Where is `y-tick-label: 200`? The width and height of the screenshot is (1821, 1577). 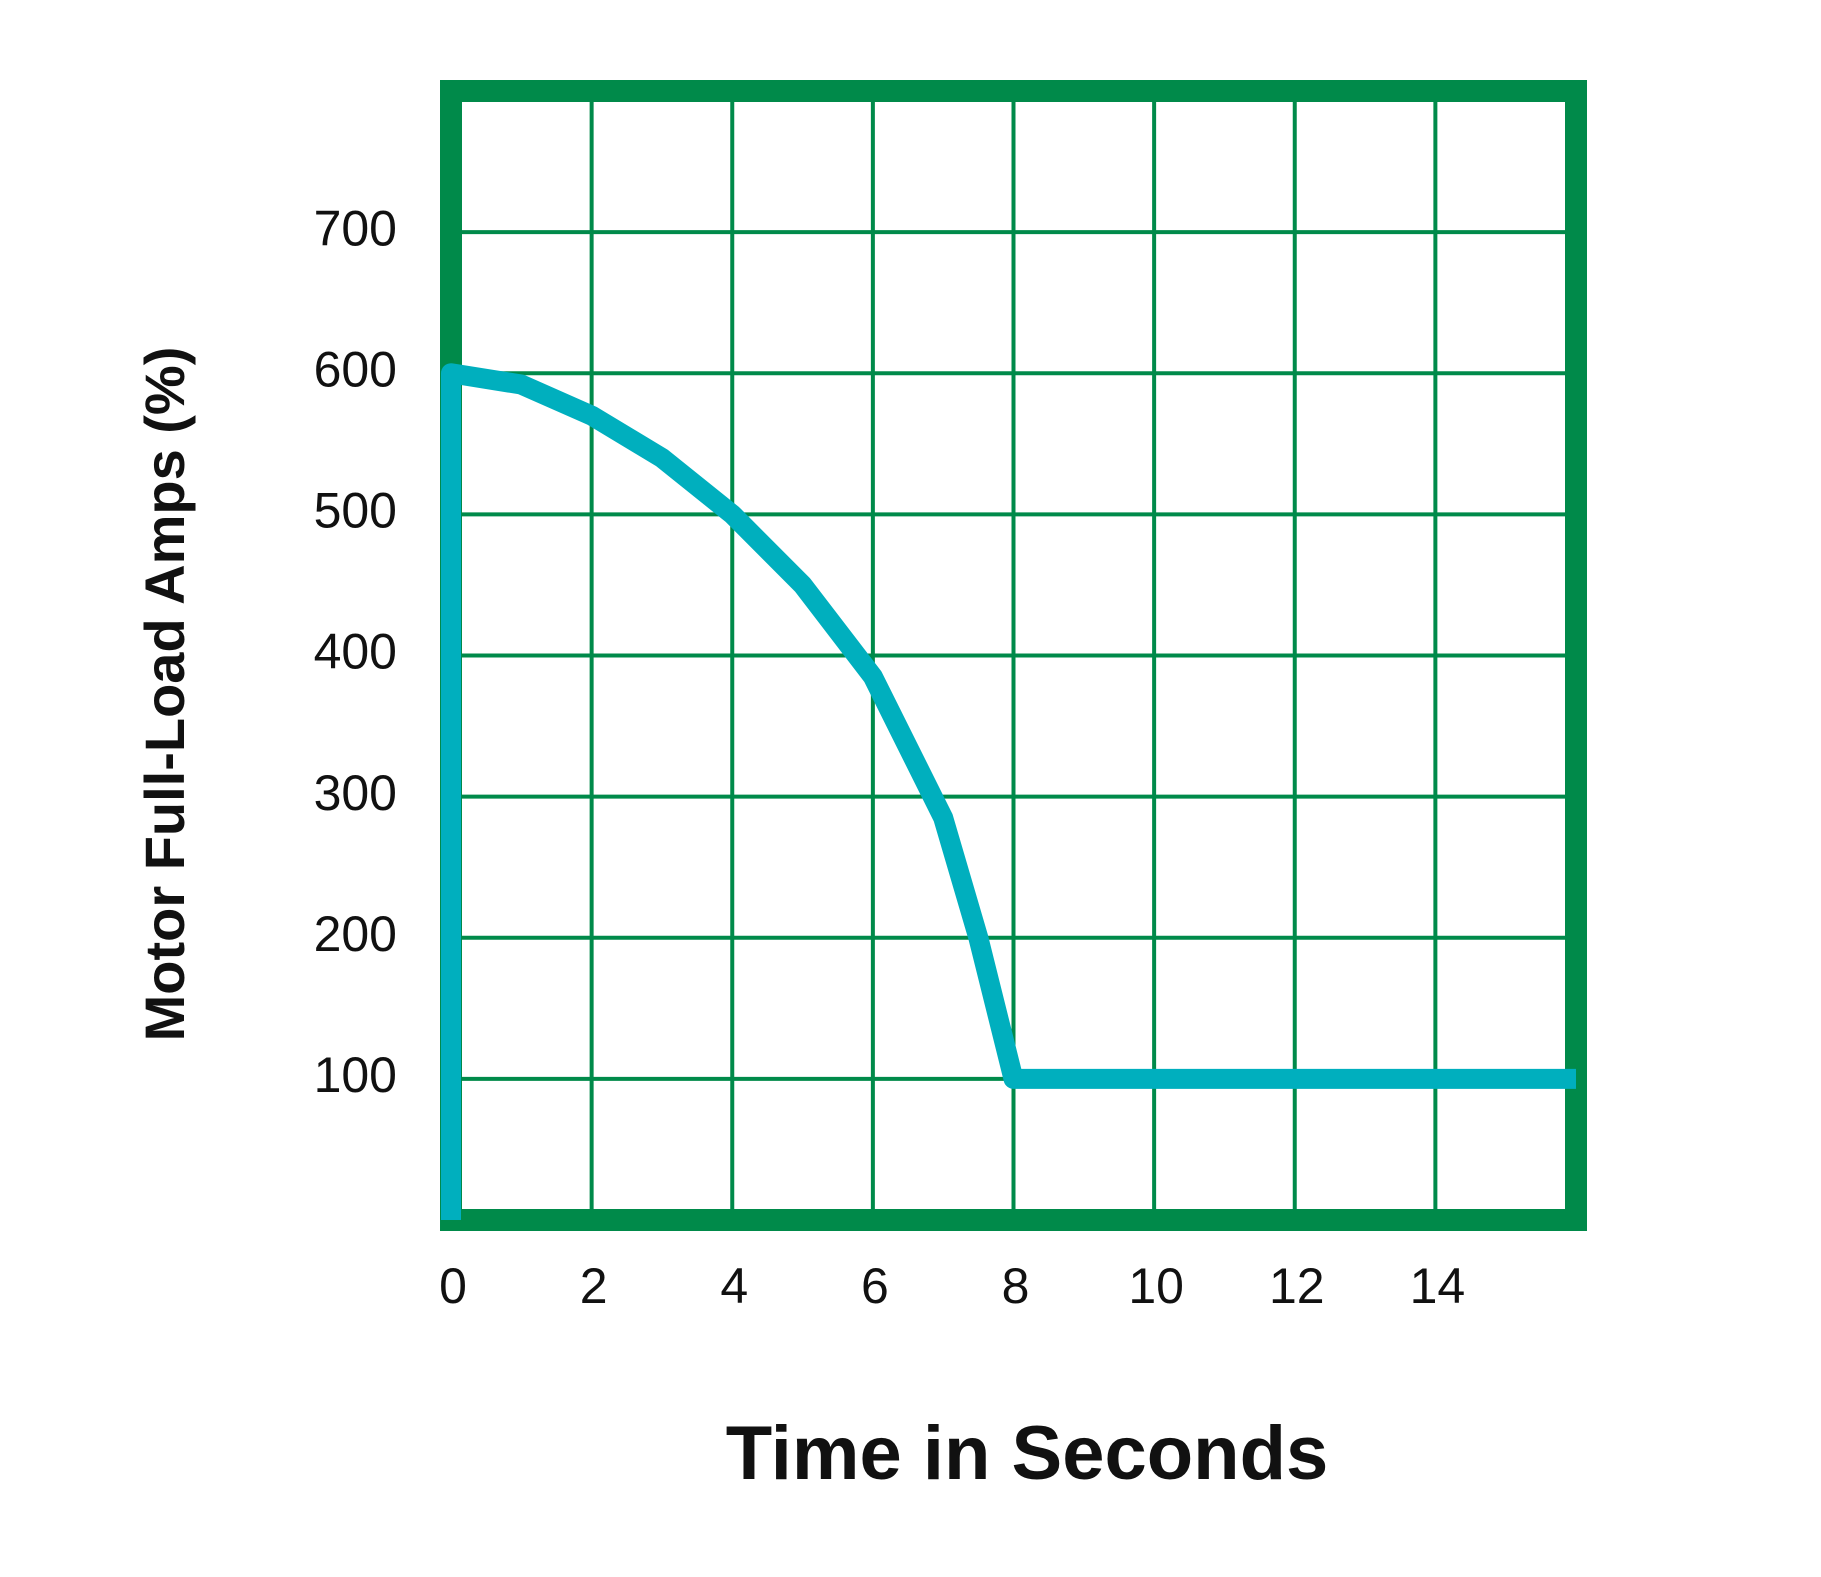 y-tick-label: 200 is located at coordinates (355, 934).